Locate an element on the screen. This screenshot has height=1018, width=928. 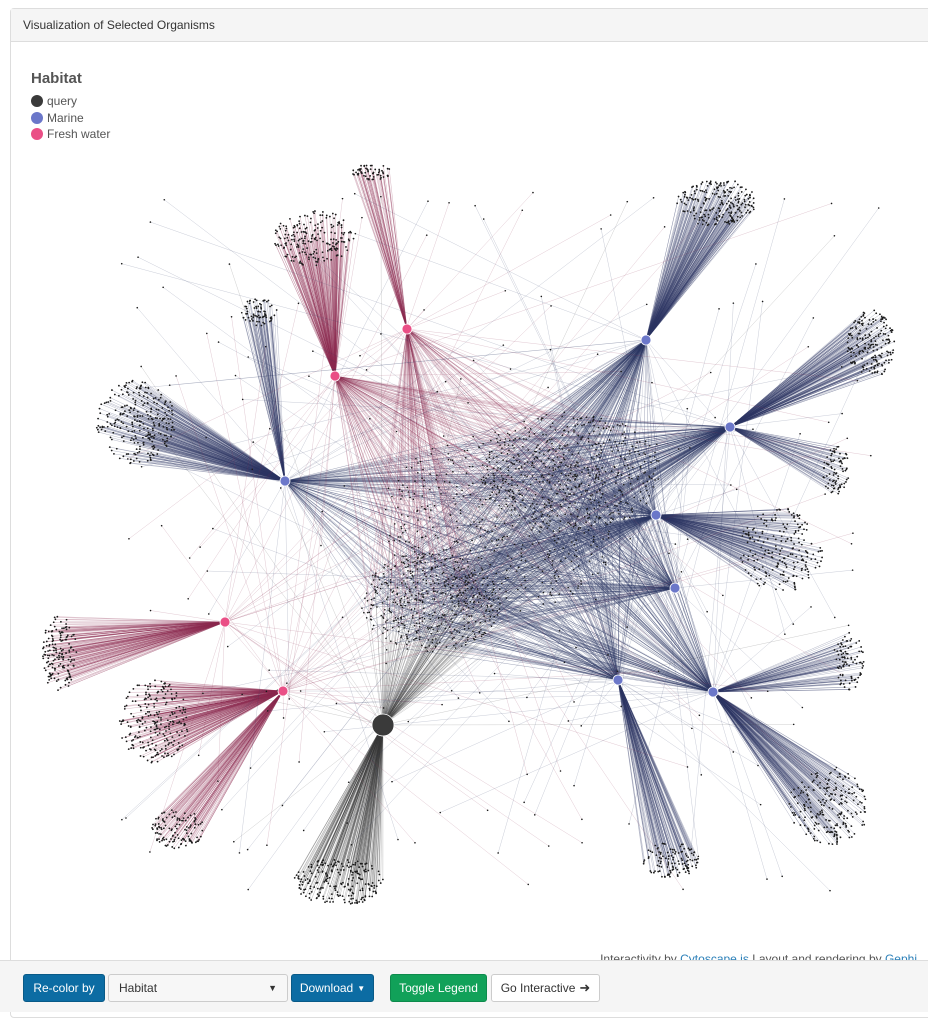
legend-title: Habitat is located at coordinates (70, 78).